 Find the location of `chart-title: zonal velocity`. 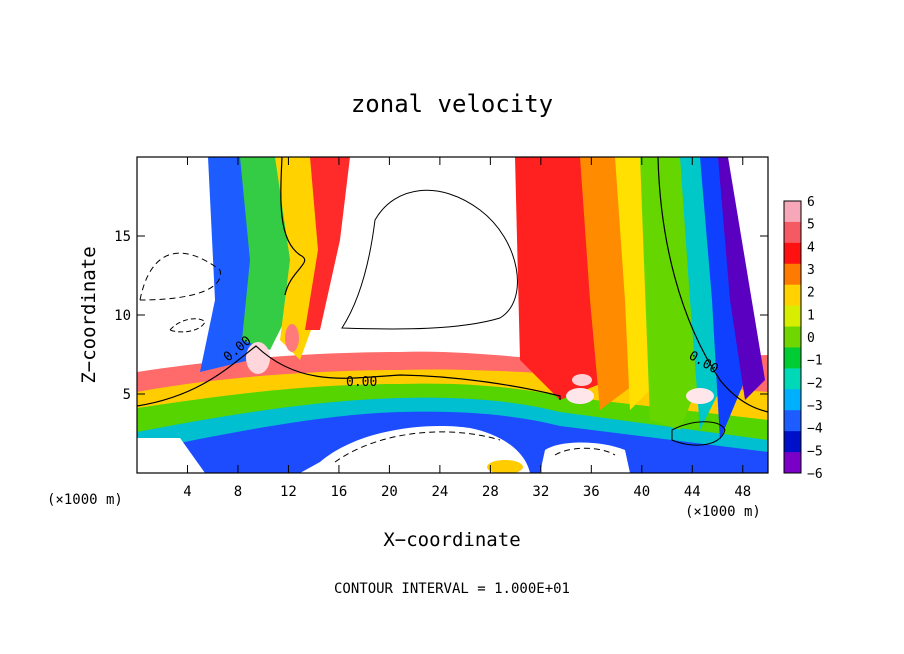

chart-title: zonal velocity is located at coordinates (452, 104).